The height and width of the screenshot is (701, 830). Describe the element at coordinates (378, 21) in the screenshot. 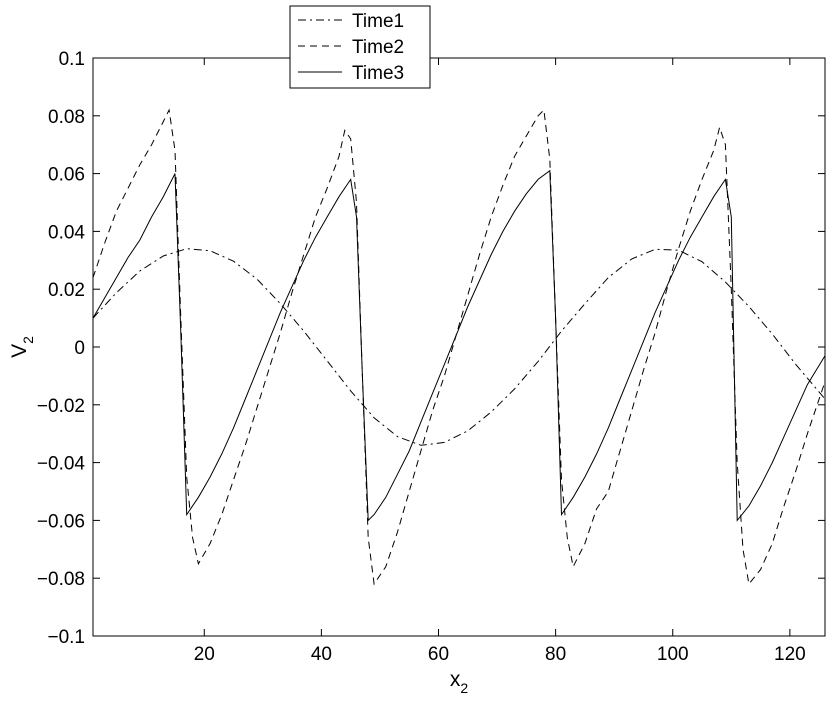

I see `legend-label-time1: Time1` at that location.